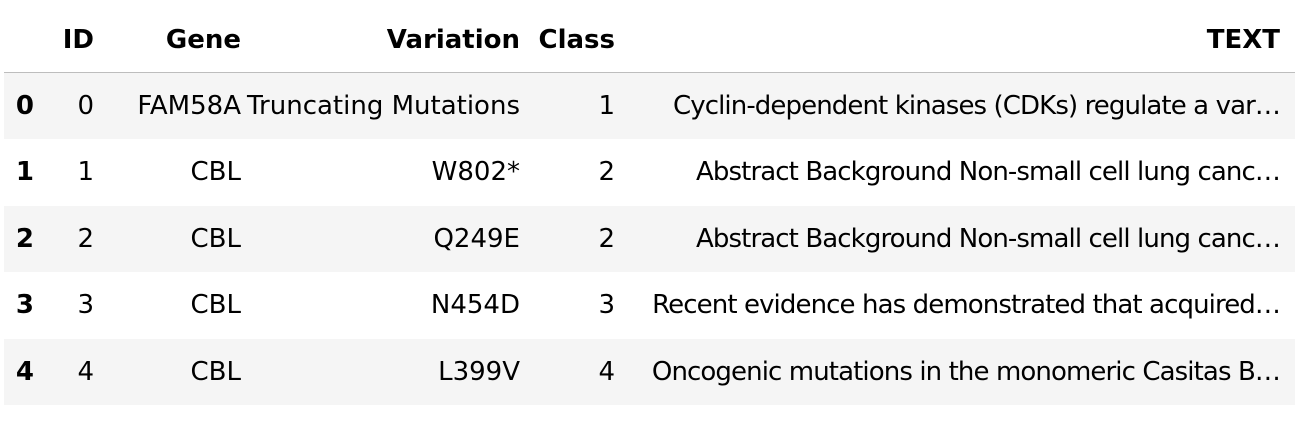 The image size is (1307, 422). What do you see at coordinates (85, 238) in the screenshot?
I see `cell-id: 2` at bounding box center [85, 238].